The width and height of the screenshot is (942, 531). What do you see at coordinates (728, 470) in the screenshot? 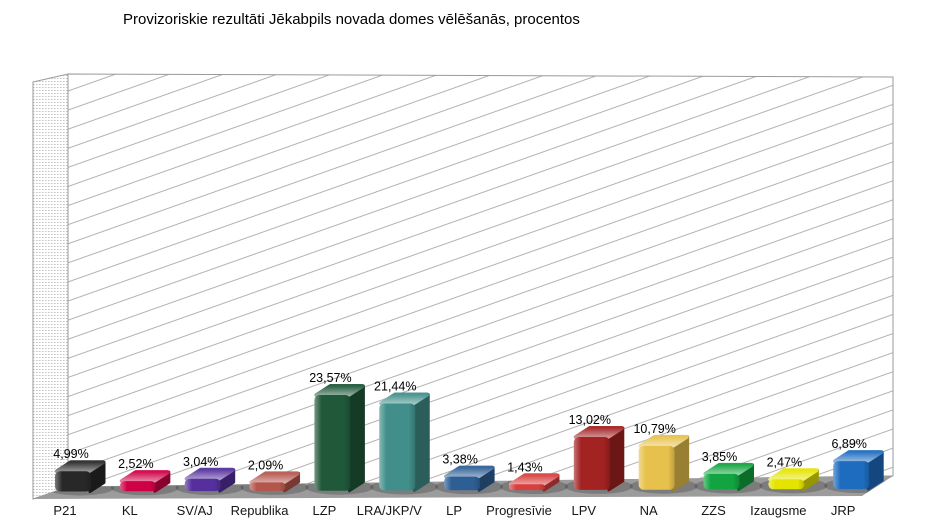
I see `bar-zzs: 3,85%` at bounding box center [728, 470].